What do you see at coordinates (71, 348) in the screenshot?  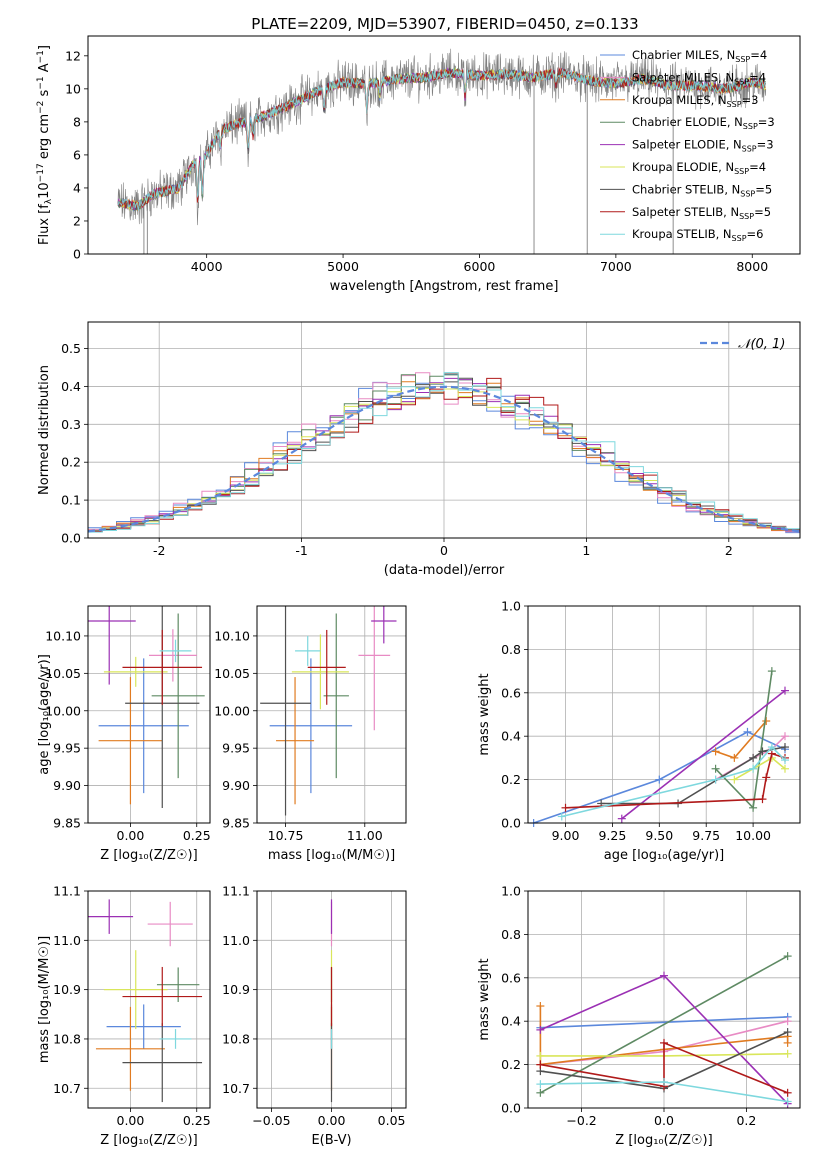 I see `y-tick-label: 0.5` at bounding box center [71, 348].